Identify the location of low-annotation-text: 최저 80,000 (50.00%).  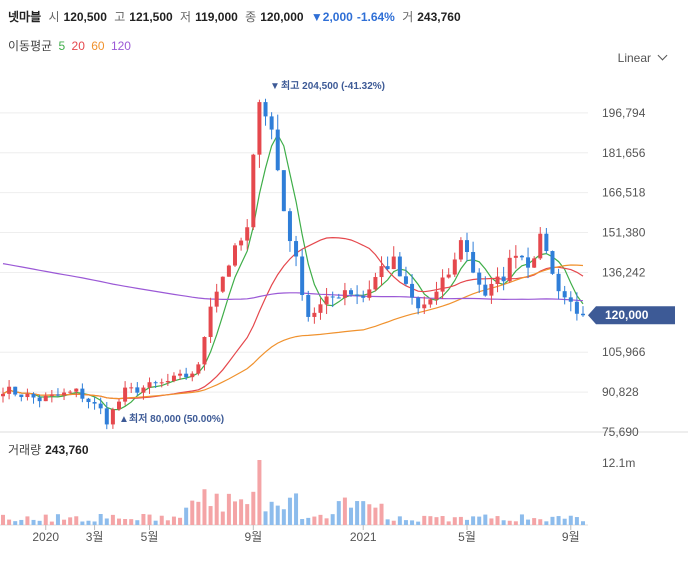
(176, 418).